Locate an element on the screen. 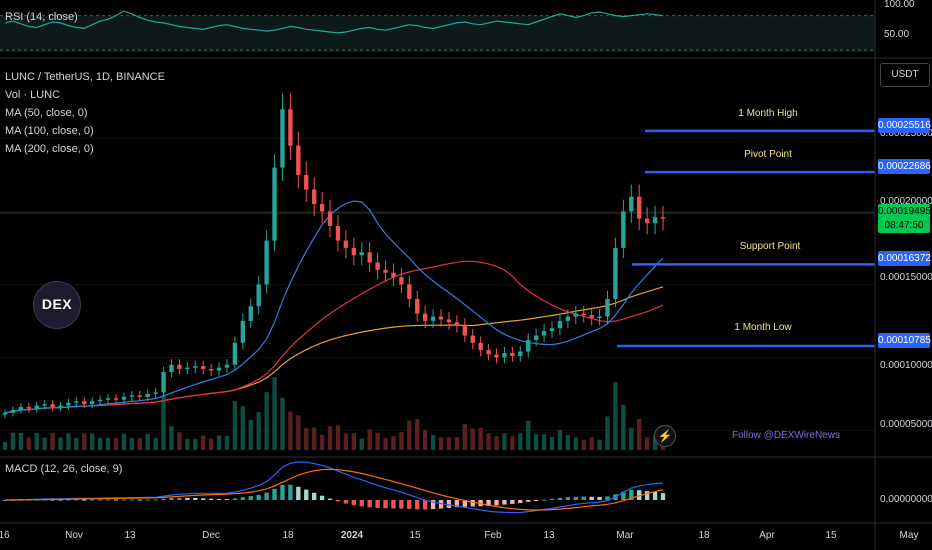 This screenshot has height=550, width=932. x-tick-label: Dec is located at coordinates (211, 535).